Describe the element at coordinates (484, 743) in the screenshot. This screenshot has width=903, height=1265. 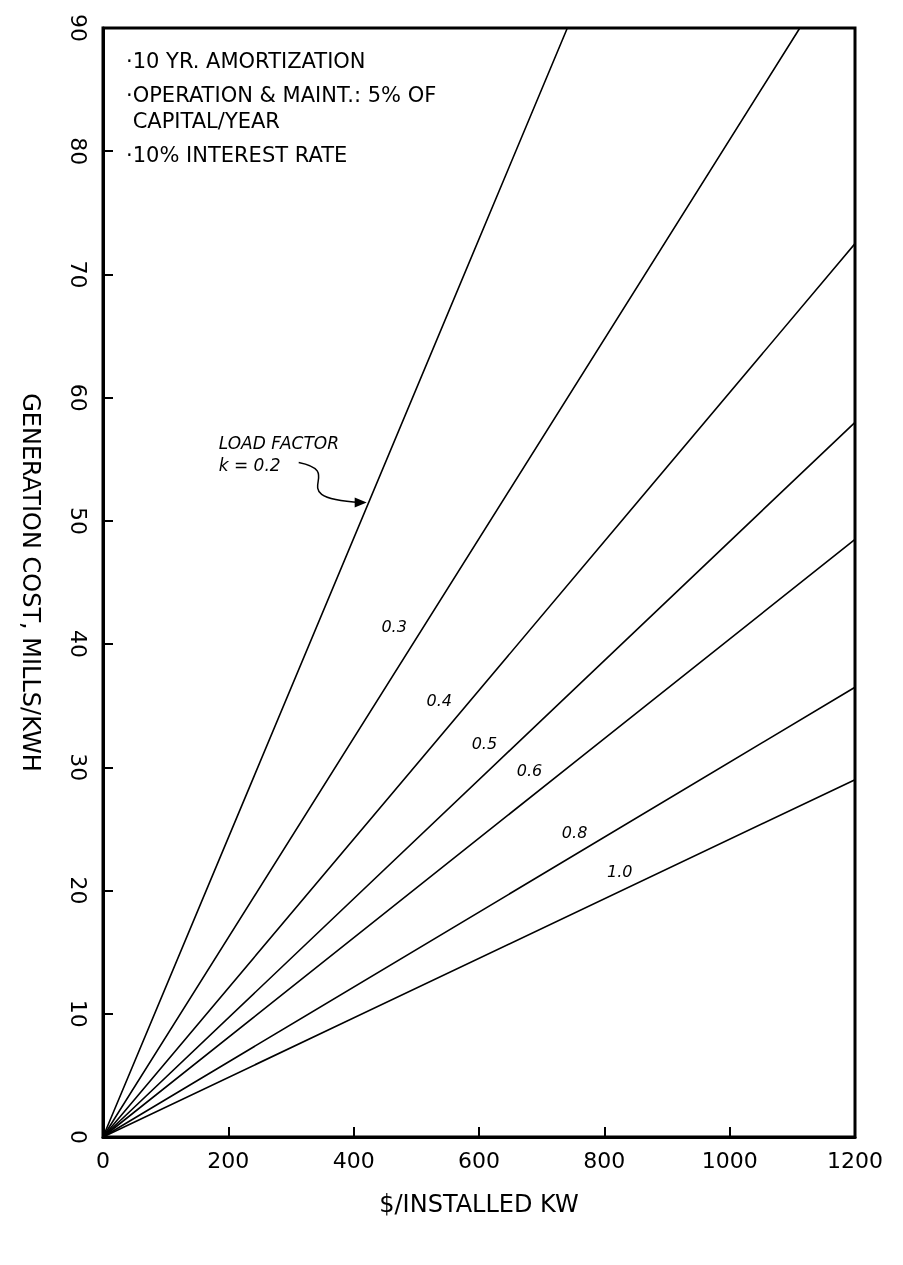
I see `series-label: 0.5` at that location.